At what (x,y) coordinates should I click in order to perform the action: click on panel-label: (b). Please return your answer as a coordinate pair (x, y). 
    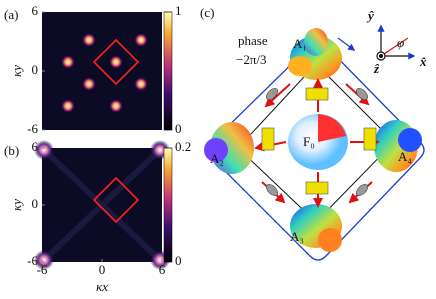
    Looking at the image, I should click on (11, 150).